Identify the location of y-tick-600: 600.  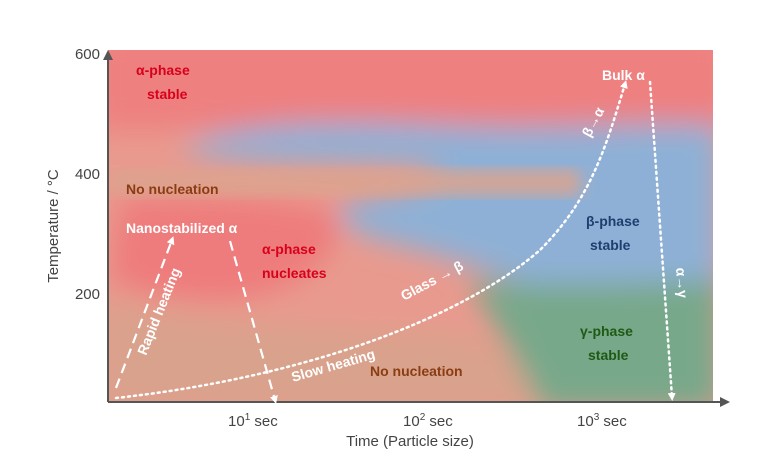
(87, 54).